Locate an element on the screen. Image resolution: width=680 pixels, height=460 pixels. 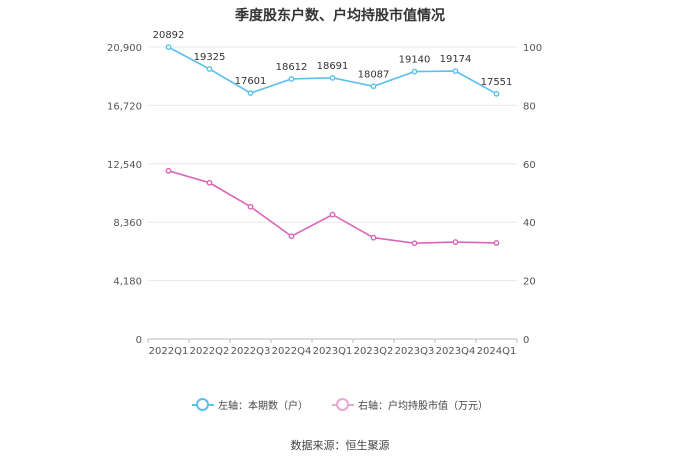
legend-right-label: 右轴：户均持股市值（万元） is located at coordinates (423, 406).